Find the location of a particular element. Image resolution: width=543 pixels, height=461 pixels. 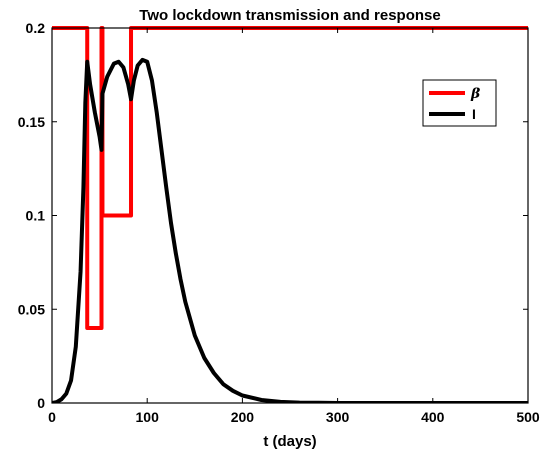

y-tick-label: 0 is located at coordinates (41, 403).